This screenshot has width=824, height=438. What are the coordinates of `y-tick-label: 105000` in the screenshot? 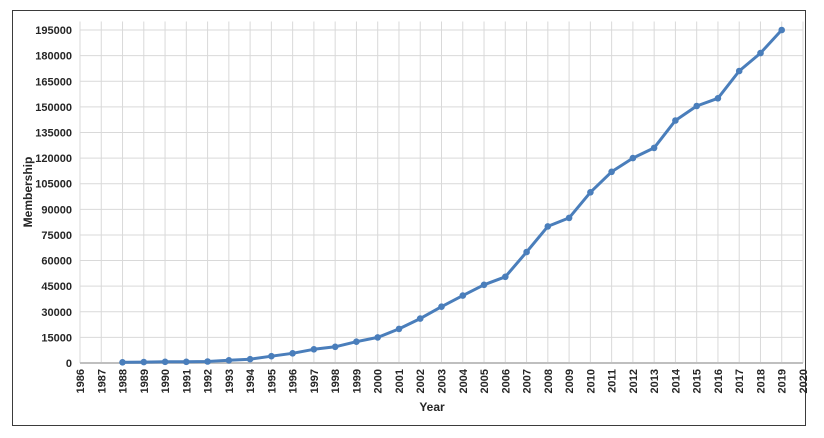 It's located at (53, 185).